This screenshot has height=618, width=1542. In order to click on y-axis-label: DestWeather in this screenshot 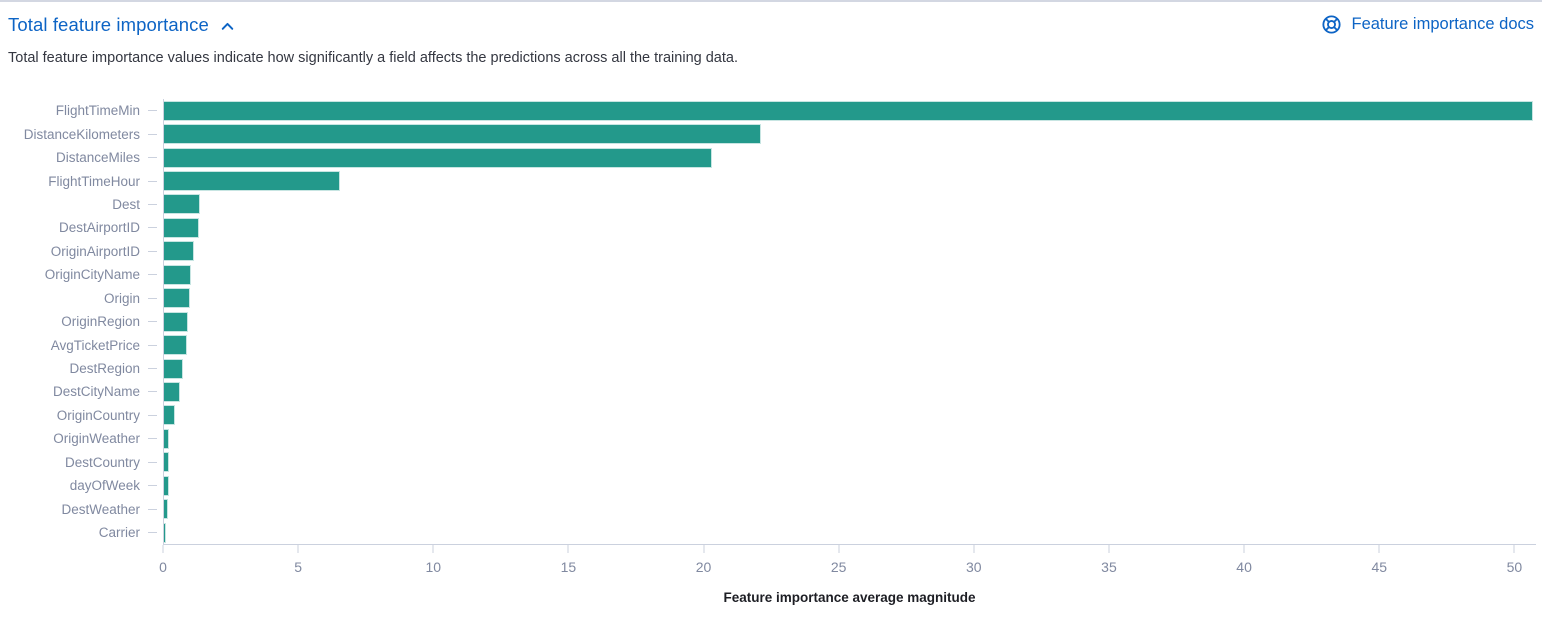, I will do `click(100, 509)`.